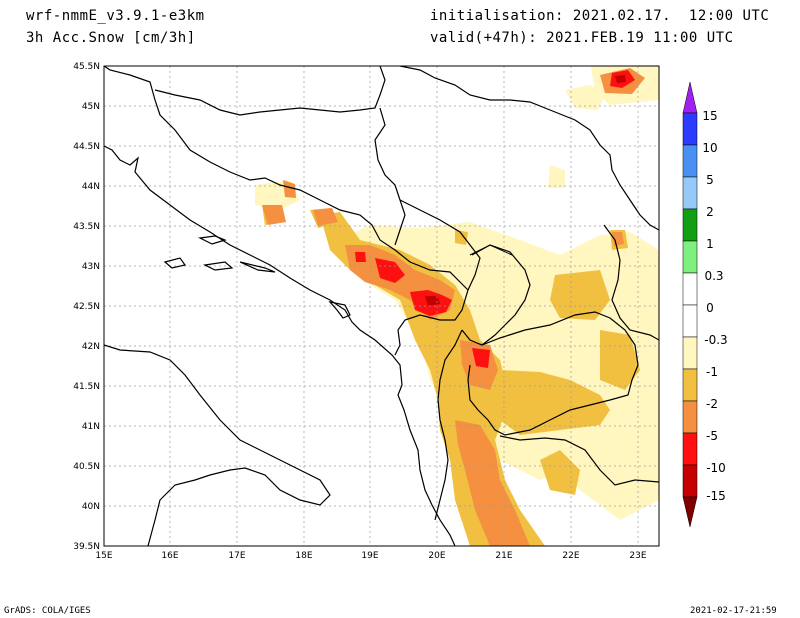 The image size is (800, 618). Describe the element at coordinates (91, 267) in the screenshot. I see `lat-tick: 43N` at that location.